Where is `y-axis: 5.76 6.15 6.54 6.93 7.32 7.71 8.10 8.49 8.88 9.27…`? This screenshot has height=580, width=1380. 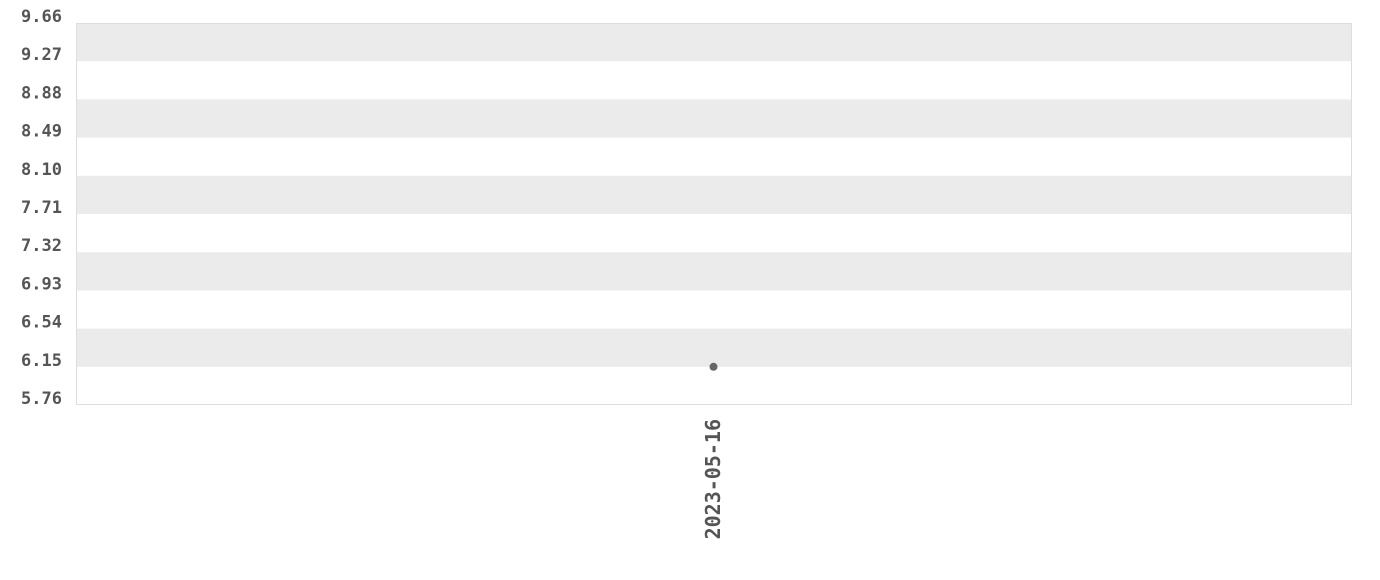
y-axis: 5.76 6.15 6.54 6.93 7.32 7.71 8.10 8.49 8.88 9.27… is located at coordinates (41, 208).